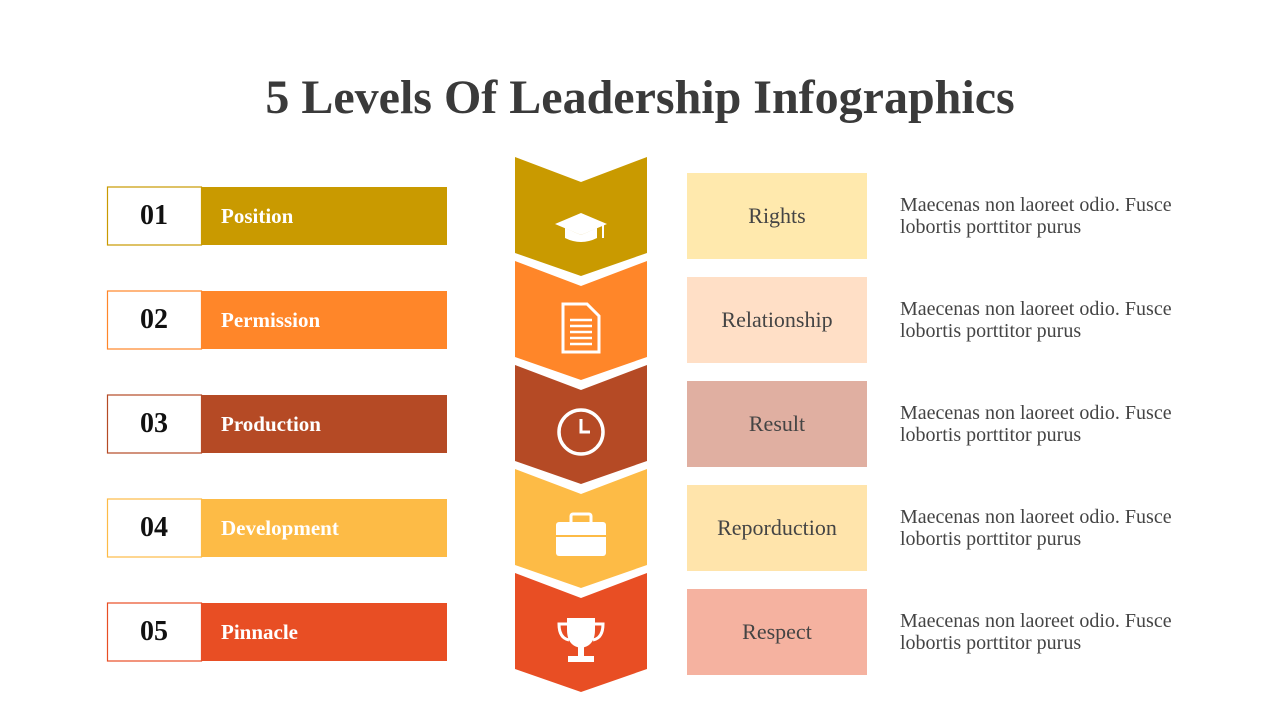 Image resolution: width=1280 pixels, height=720 pixels. I want to click on level-number: 01, so click(154, 215).